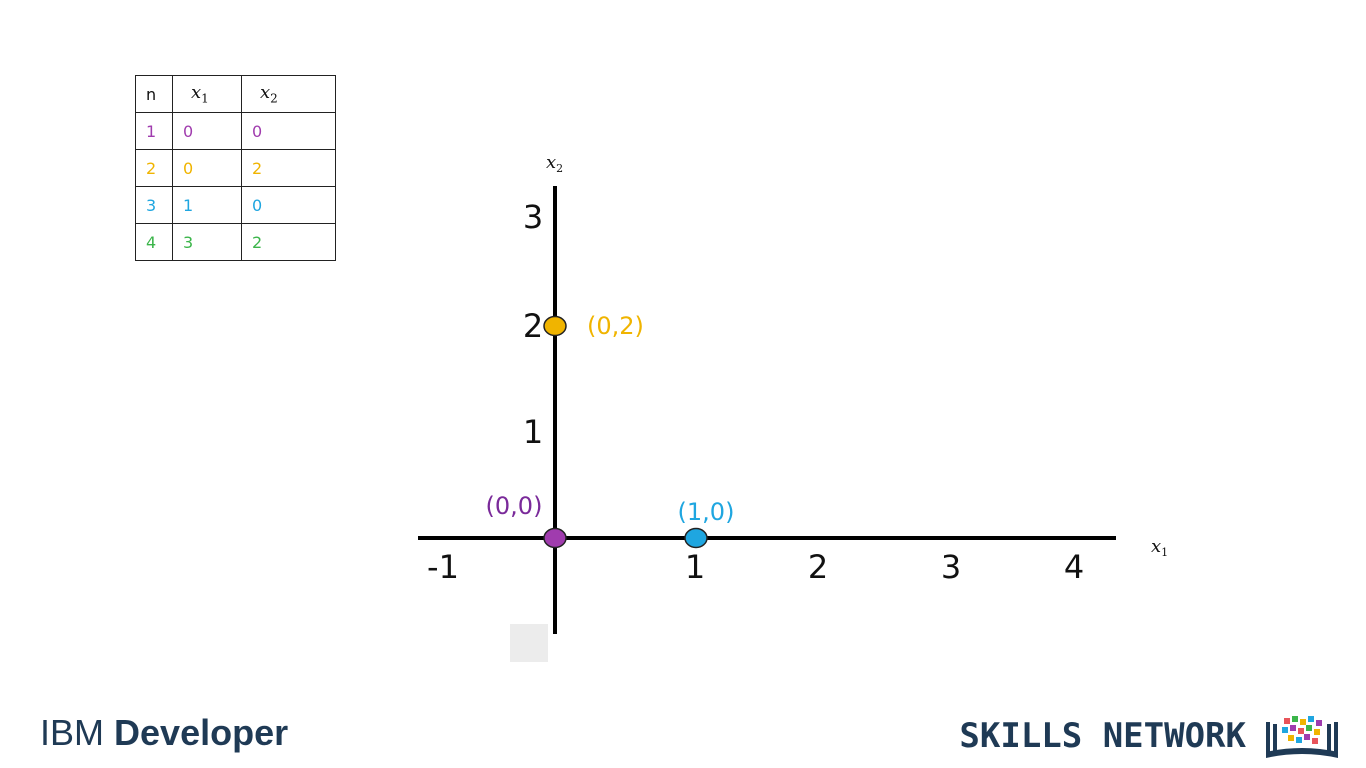 The width and height of the screenshot is (1366, 768). Describe the element at coordinates (529, 643) in the screenshot. I see `placeholder-square` at that location.